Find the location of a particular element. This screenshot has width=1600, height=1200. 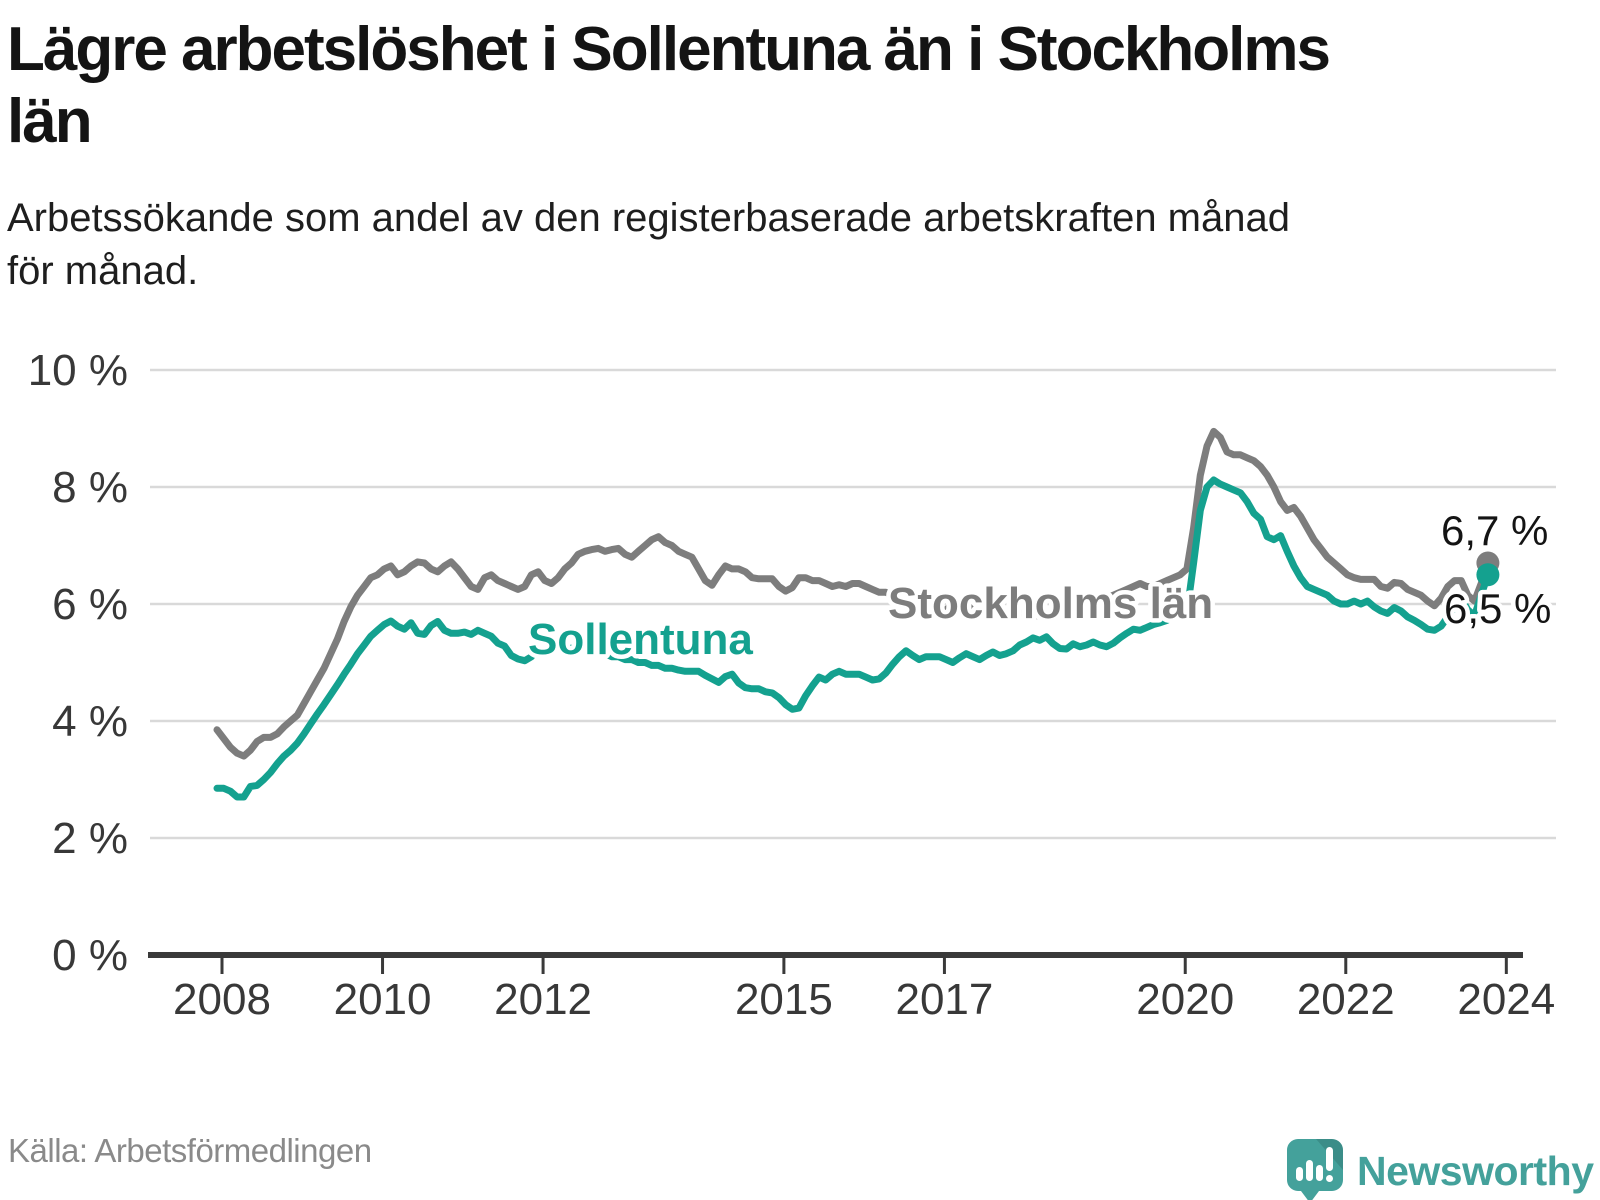

x-axis-label: 2015 is located at coordinates (784, 999).